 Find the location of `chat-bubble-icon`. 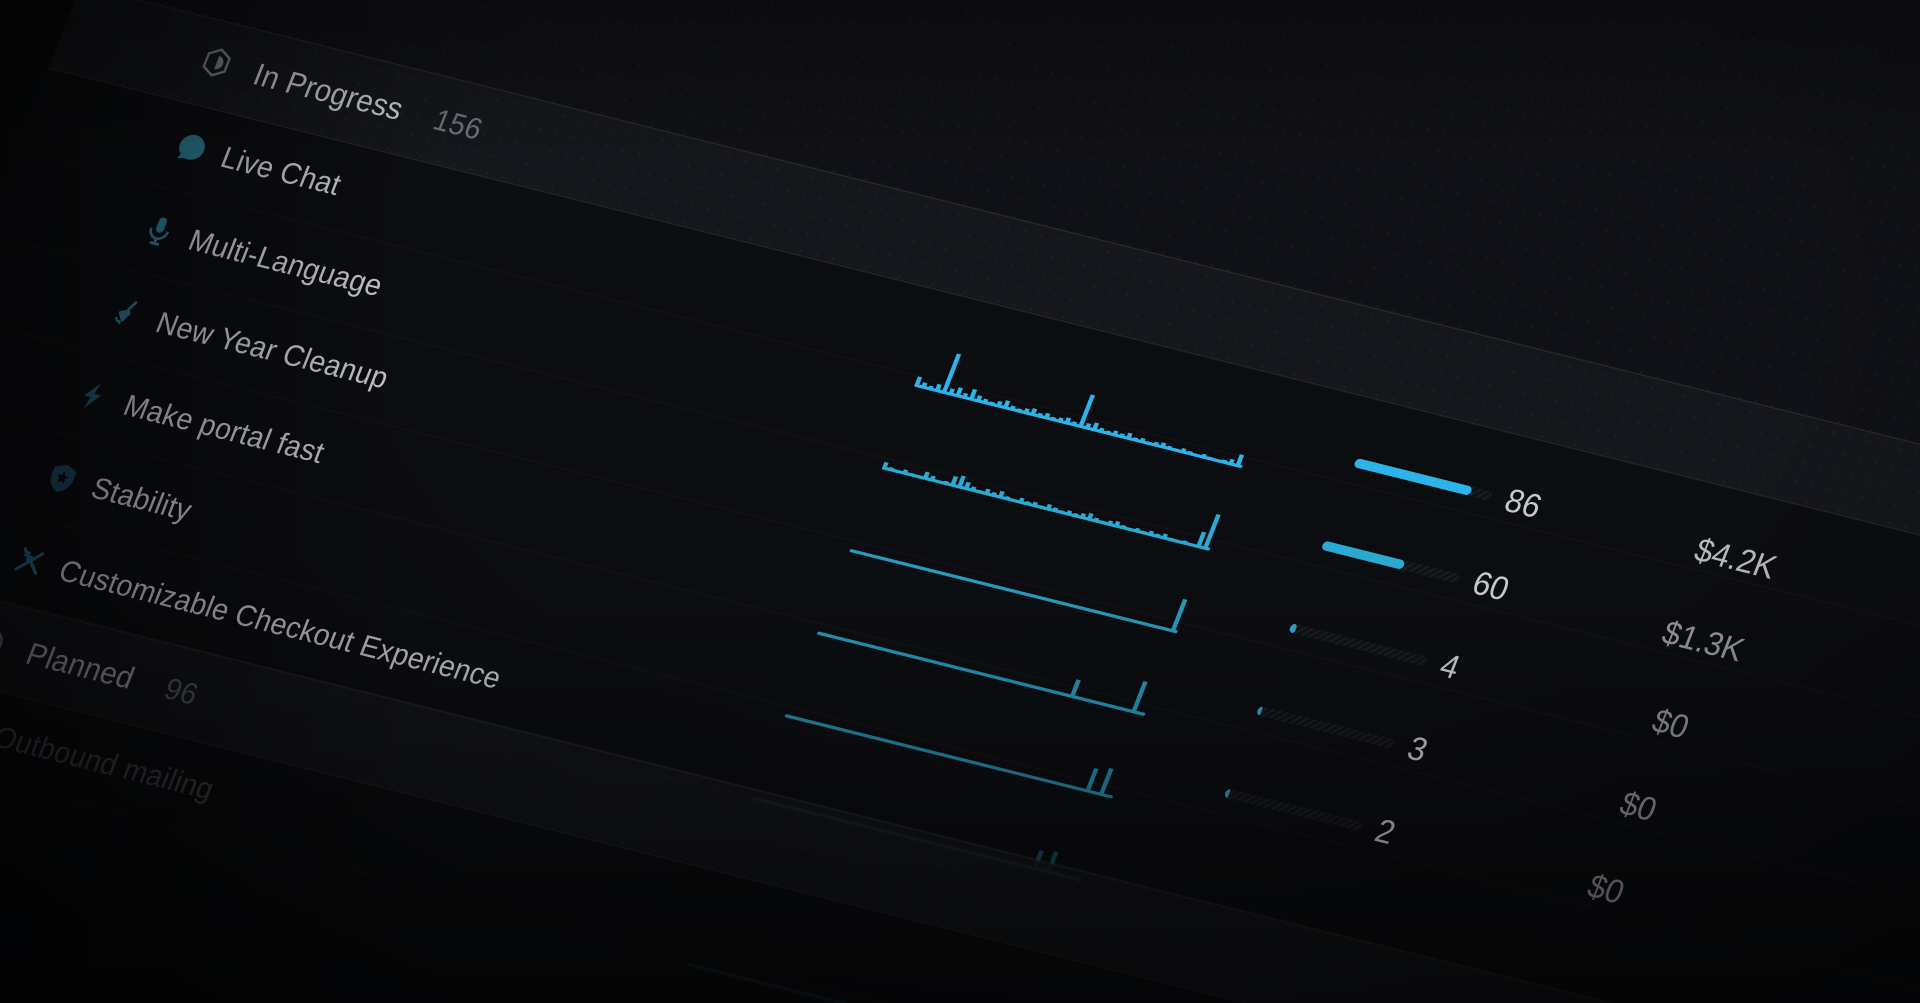

chat-bubble-icon is located at coordinates (192, 148).